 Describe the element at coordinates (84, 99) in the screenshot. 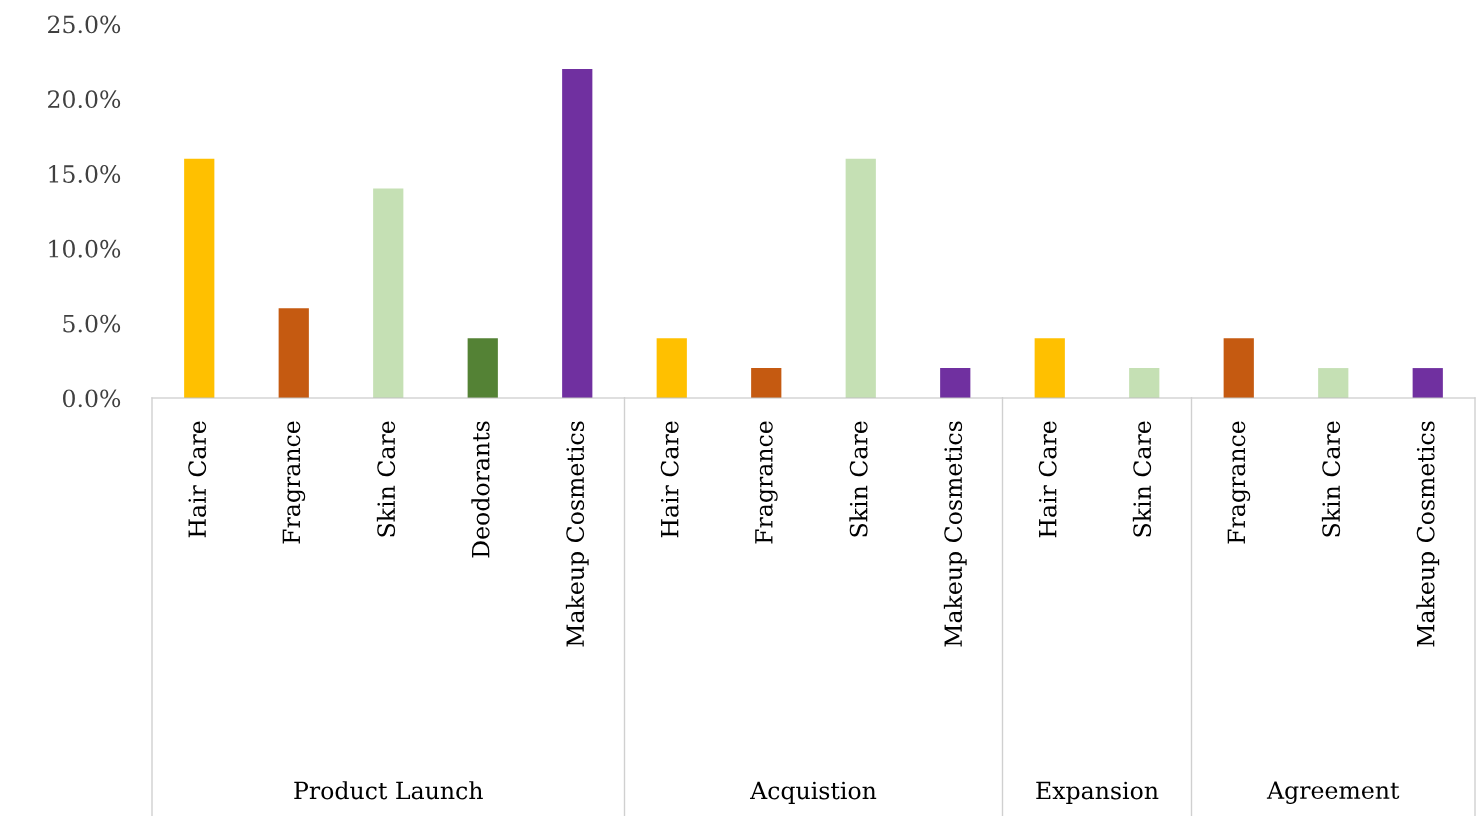

I see `y-tick-label: 20.0%` at that location.